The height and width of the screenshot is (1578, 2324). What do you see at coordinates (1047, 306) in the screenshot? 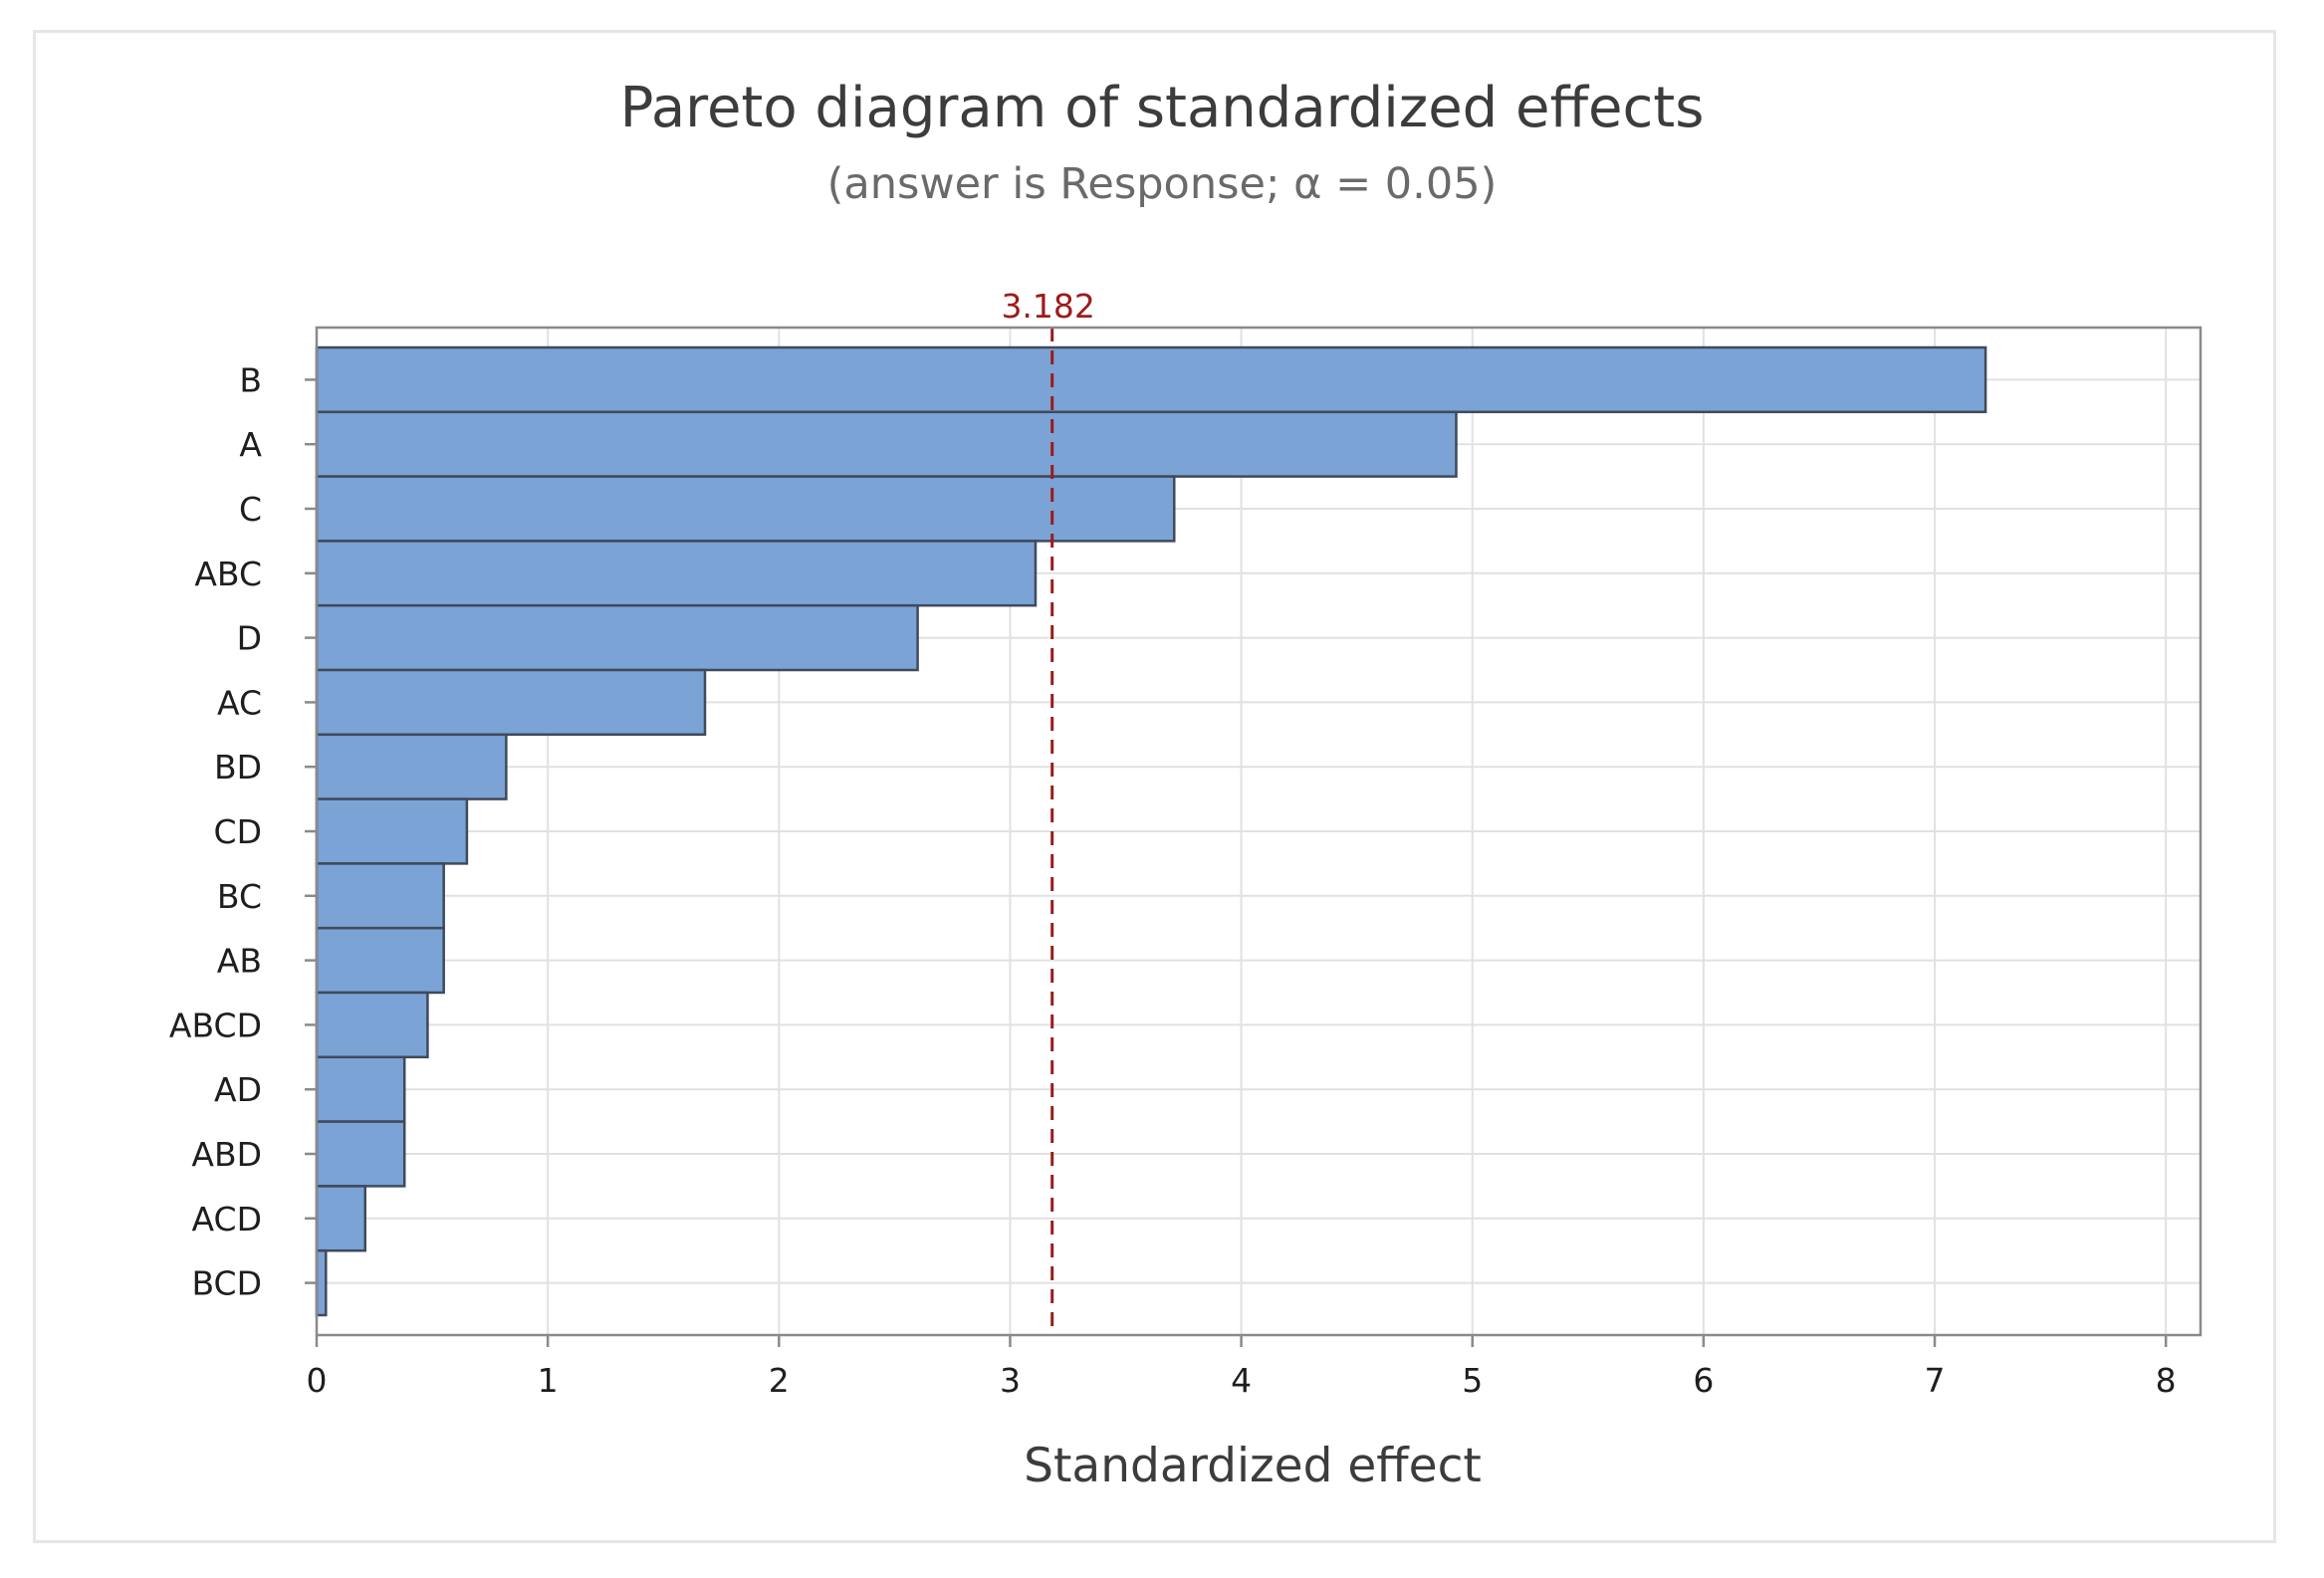
I see `reference-line-label: 3.182` at bounding box center [1047, 306].